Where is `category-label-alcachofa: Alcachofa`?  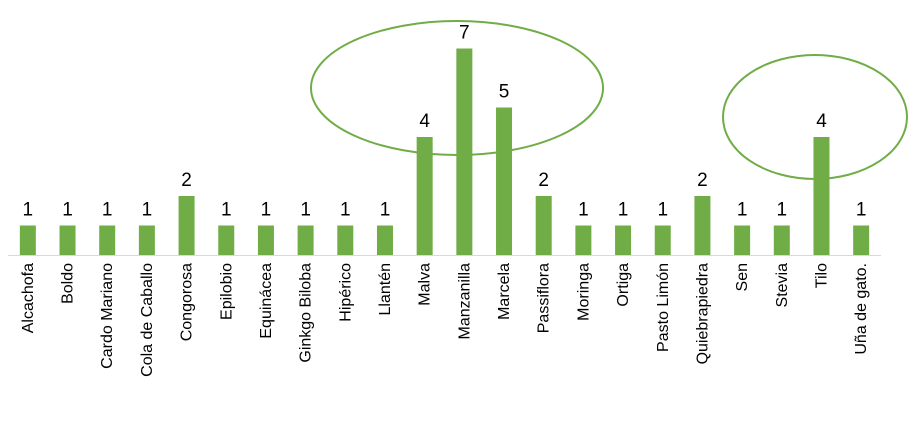 category-label-alcachofa: Alcachofa is located at coordinates (28, 298).